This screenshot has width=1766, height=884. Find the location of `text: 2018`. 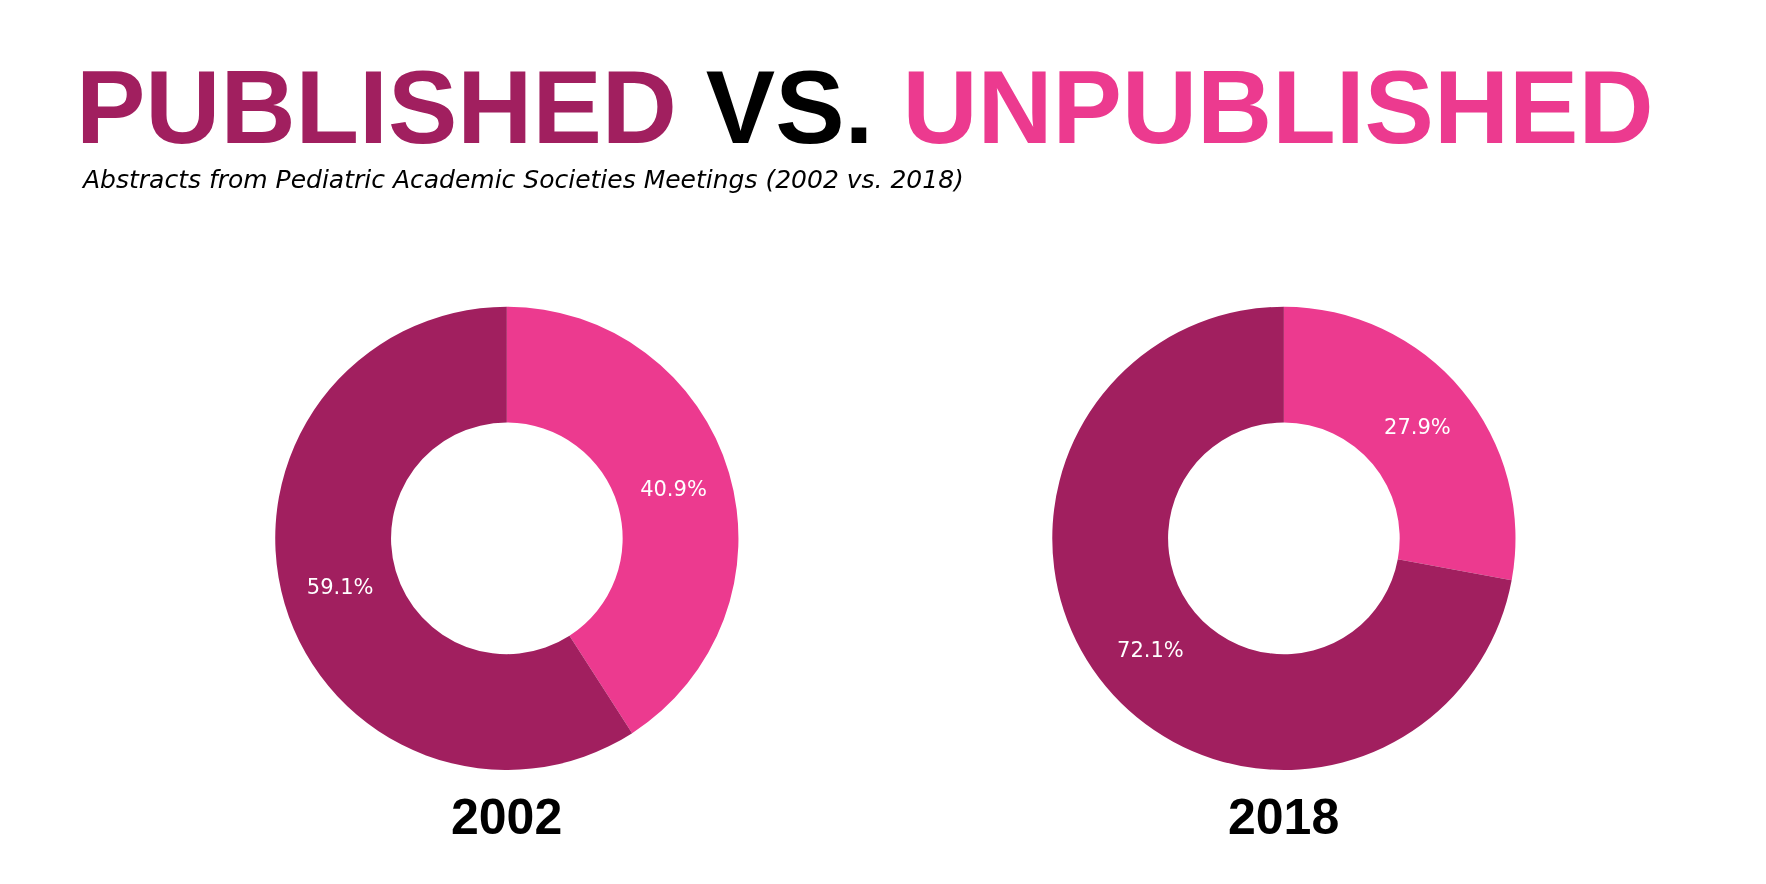

text: 2018 is located at coordinates (1284, 817).